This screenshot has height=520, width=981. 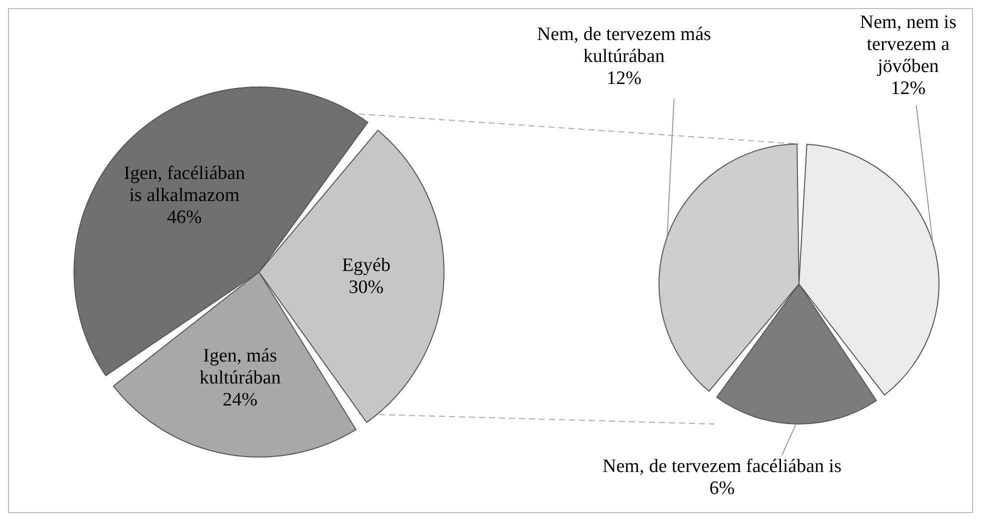 What do you see at coordinates (184, 217) in the screenshot?
I see `data-label: 46%` at bounding box center [184, 217].